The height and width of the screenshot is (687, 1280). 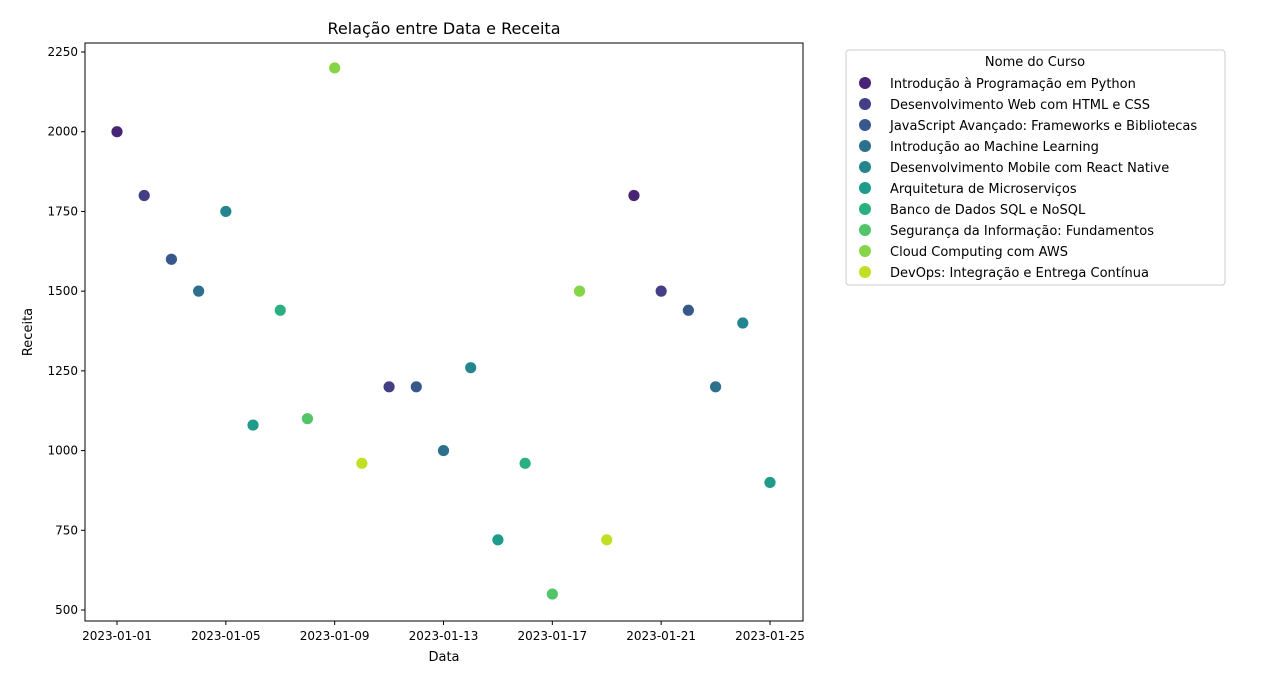 I want to click on y-tick-label: 750, so click(x=66, y=530).